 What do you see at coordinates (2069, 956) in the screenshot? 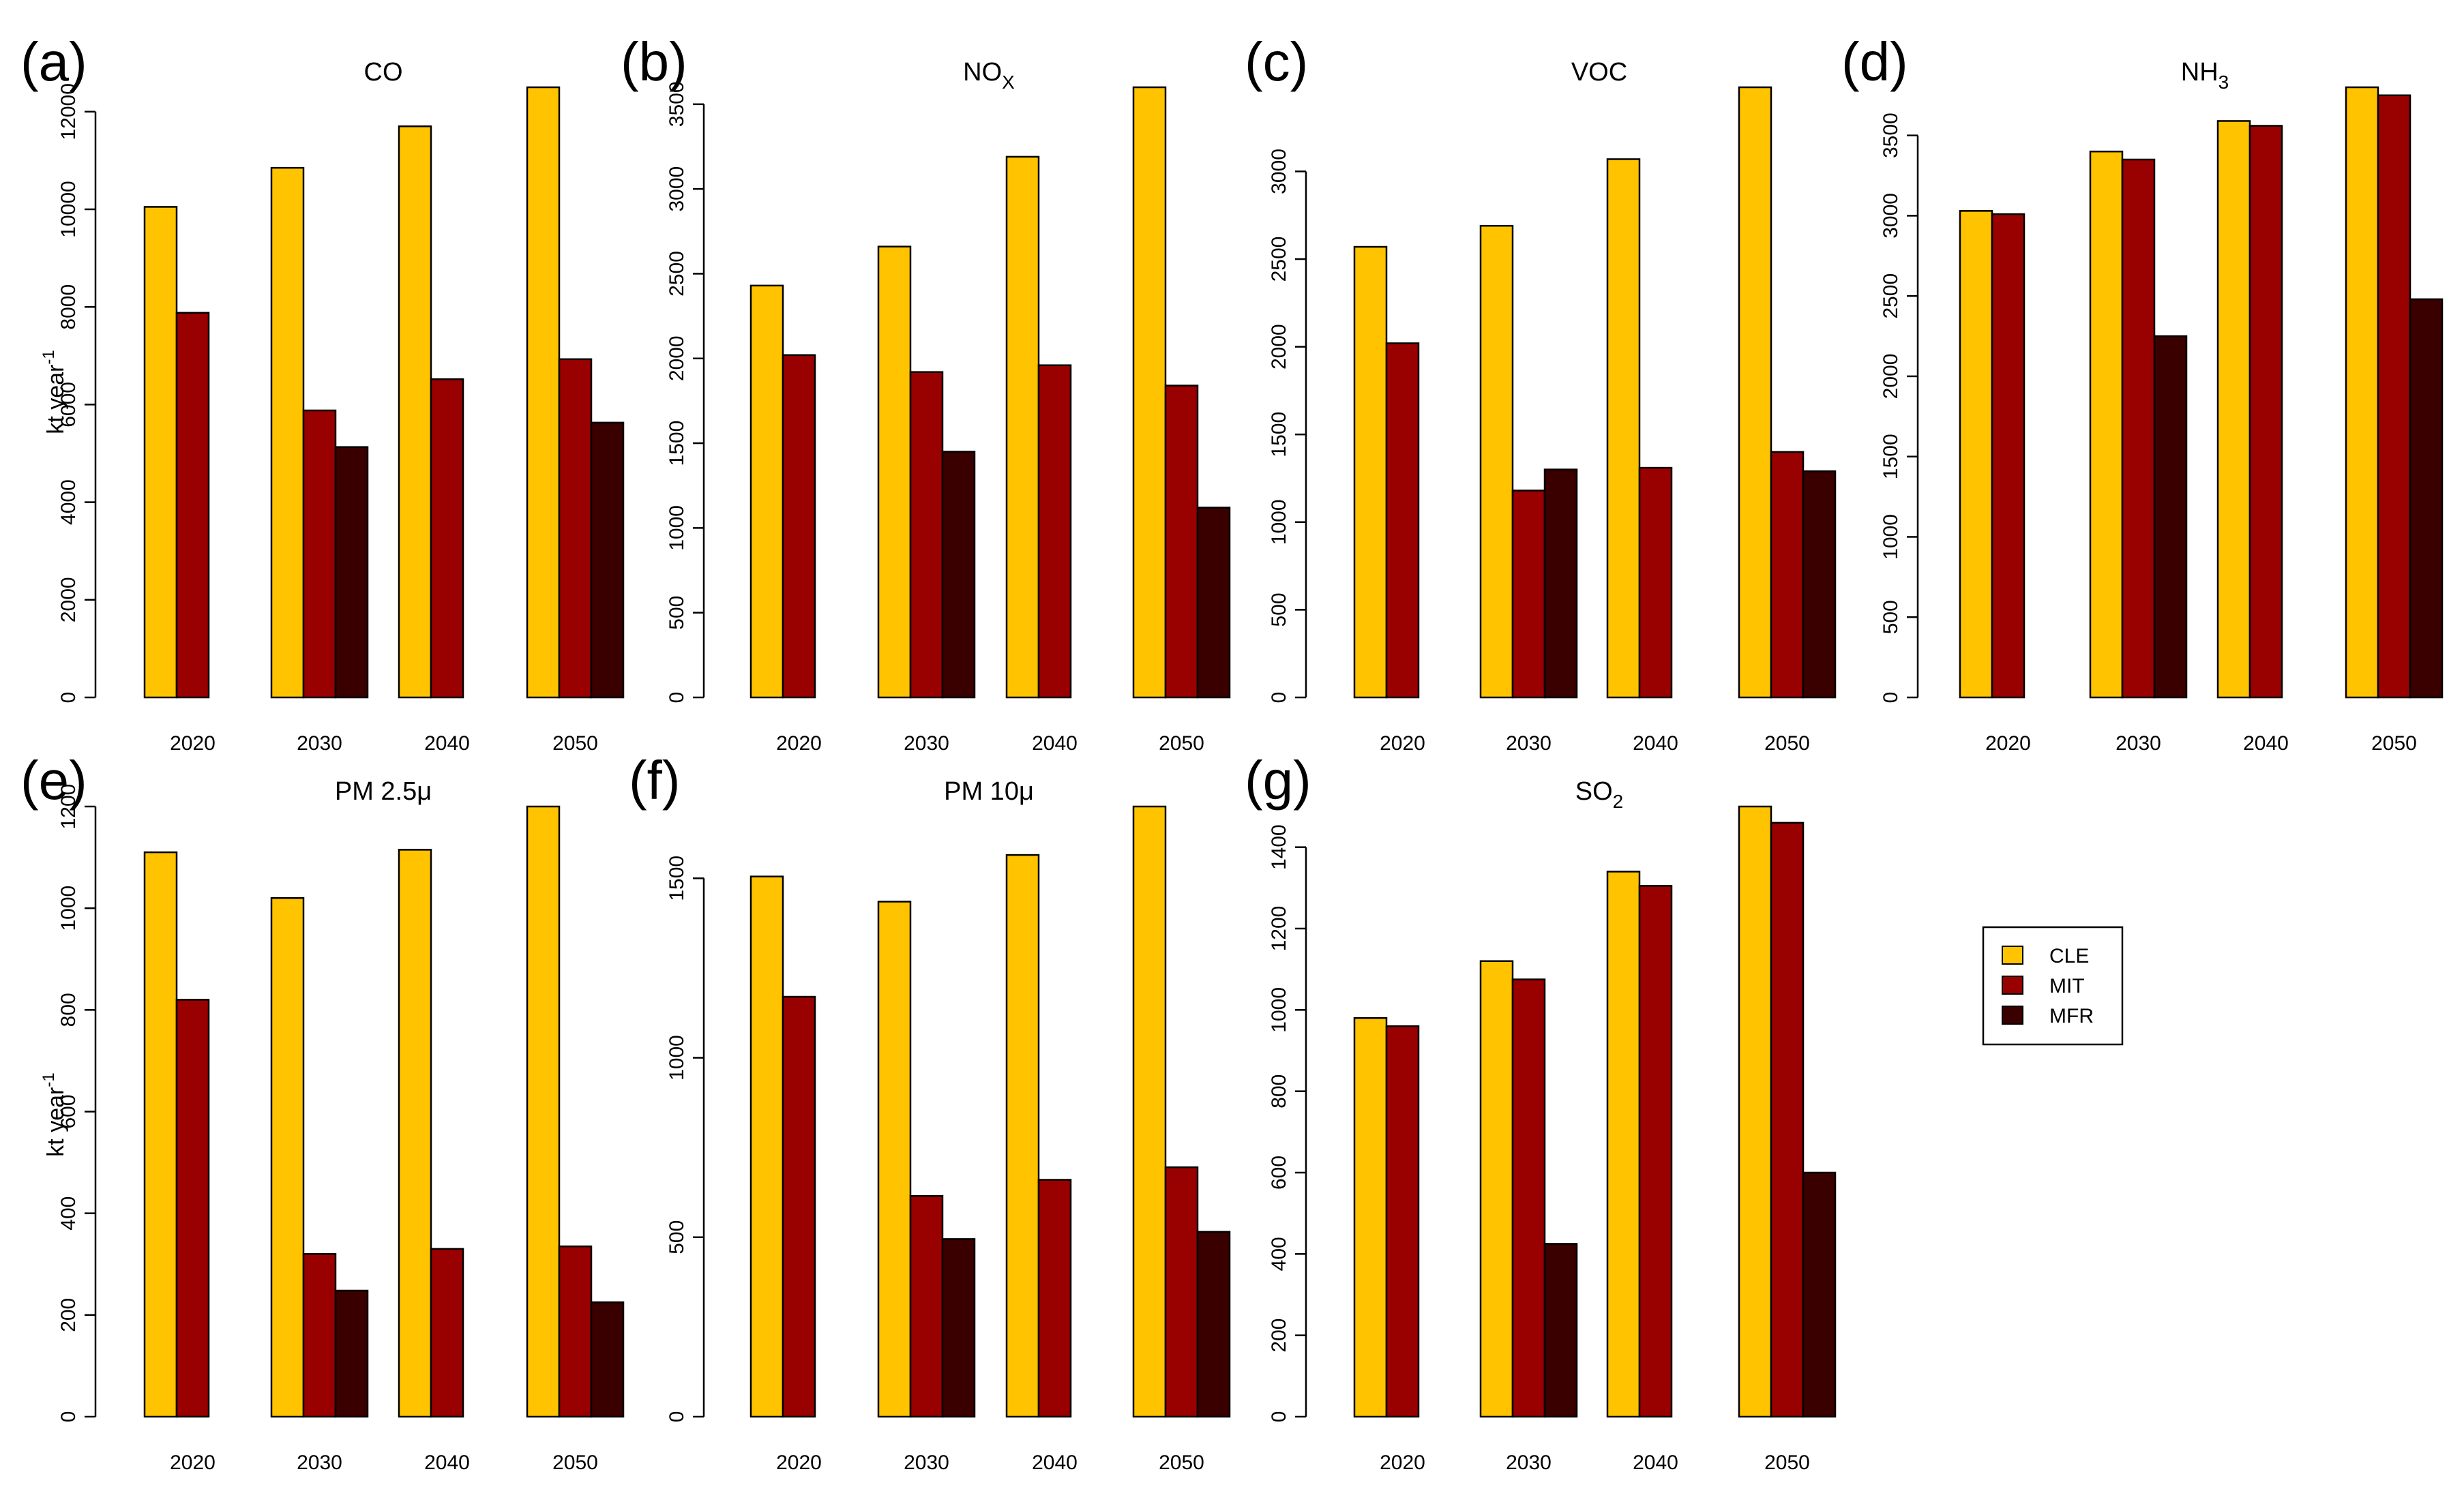
I see `legend-label-cle: CLE` at bounding box center [2069, 956].